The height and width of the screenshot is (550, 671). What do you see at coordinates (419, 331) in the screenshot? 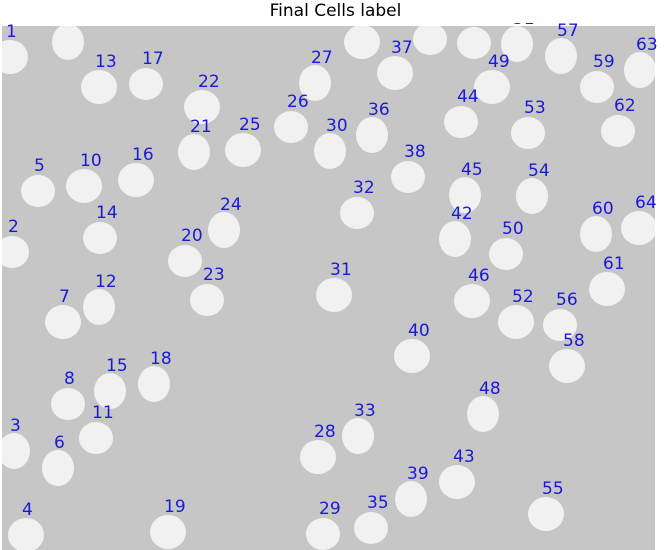
I see `cell-label-40: 40` at bounding box center [419, 331].